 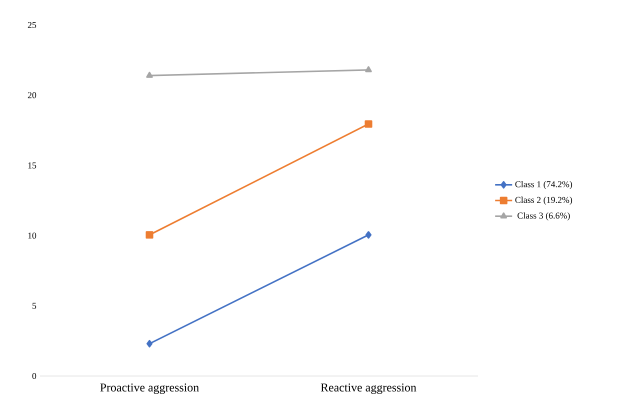 What do you see at coordinates (543, 200) in the screenshot?
I see `legend-label: Class 2 (19.2%)` at bounding box center [543, 200].